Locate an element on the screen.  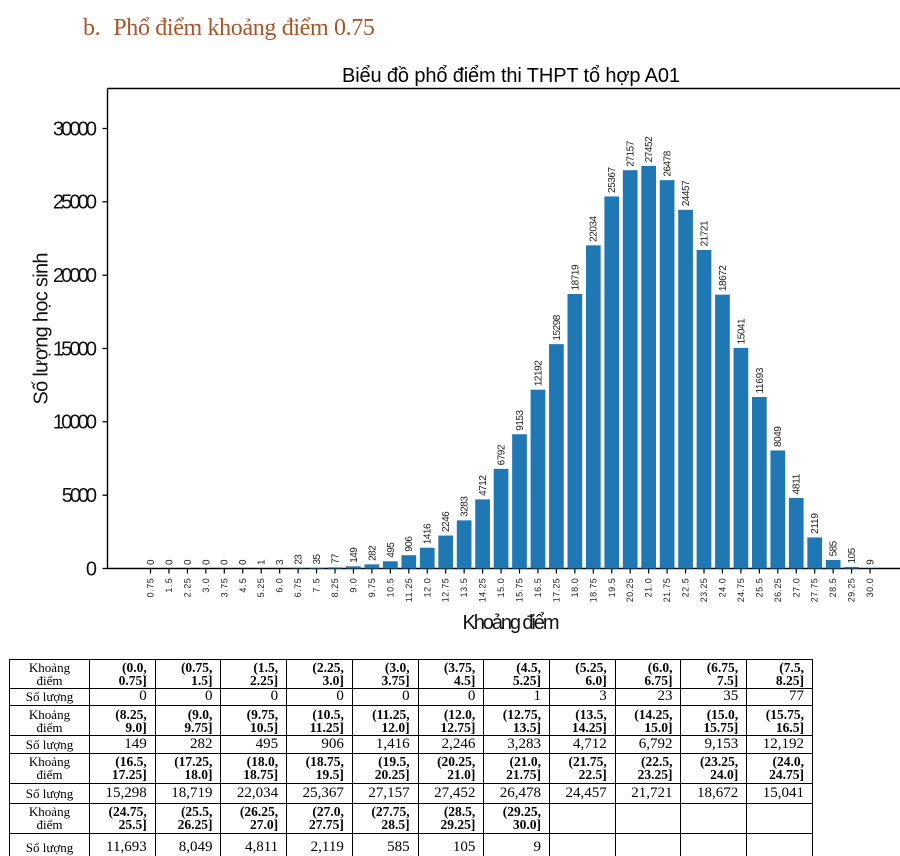
svg-text: 5000 is located at coordinates (79, 496).